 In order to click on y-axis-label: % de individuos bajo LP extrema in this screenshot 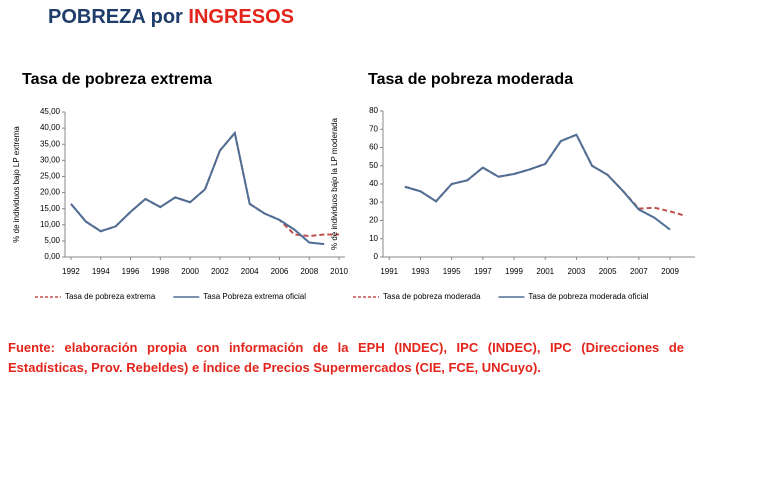, I will do `click(16, 184)`.